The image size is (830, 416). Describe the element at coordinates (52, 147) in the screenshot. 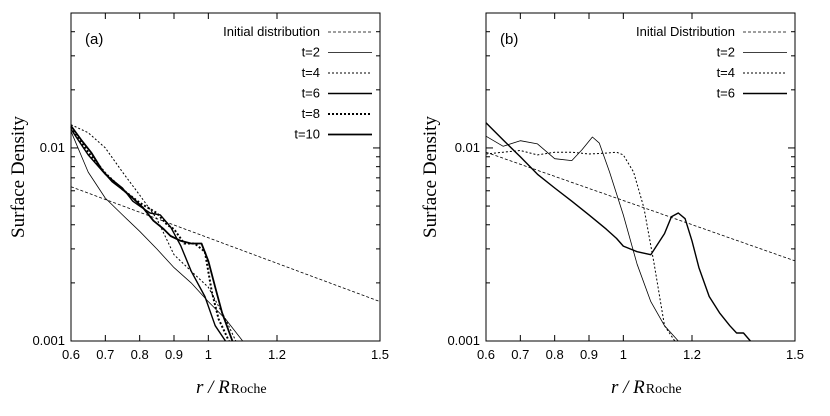

I see `a-y-tick-label: 0.01` at that location.